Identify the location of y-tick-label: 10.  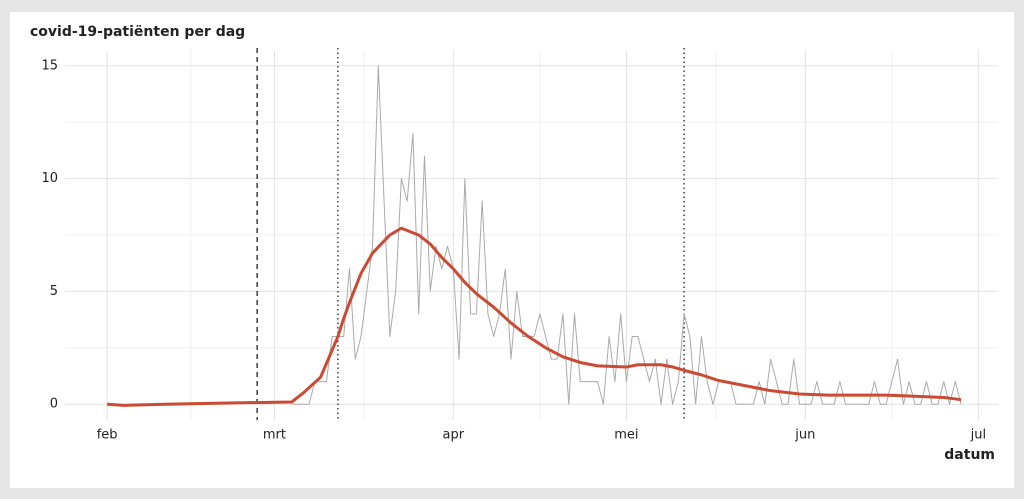
(49, 178).